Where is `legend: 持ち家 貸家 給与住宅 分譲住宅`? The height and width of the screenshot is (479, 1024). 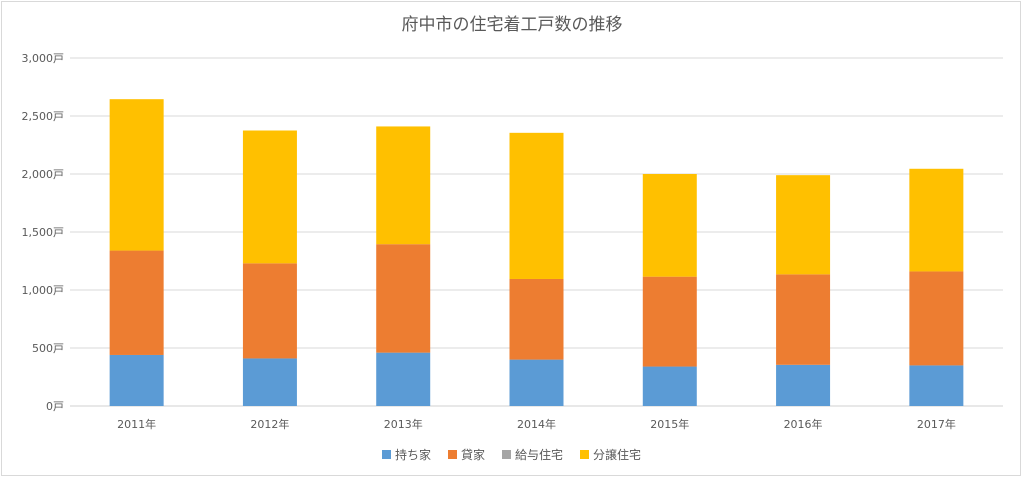 legend: 持ち家 貸家 給与住宅 分譲住宅 is located at coordinates (511, 454).